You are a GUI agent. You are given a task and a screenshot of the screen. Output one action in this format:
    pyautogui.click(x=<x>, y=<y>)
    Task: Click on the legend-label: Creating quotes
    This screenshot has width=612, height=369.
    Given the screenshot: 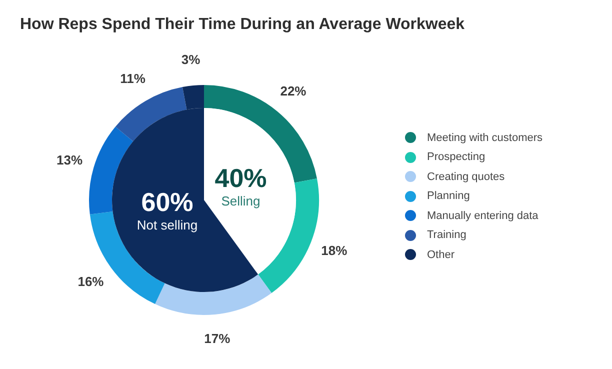 What is the action you would take?
    pyautogui.click(x=466, y=176)
    